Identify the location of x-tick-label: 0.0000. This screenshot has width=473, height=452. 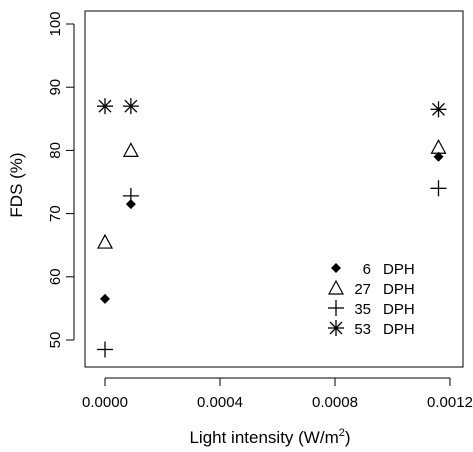
(105, 402).